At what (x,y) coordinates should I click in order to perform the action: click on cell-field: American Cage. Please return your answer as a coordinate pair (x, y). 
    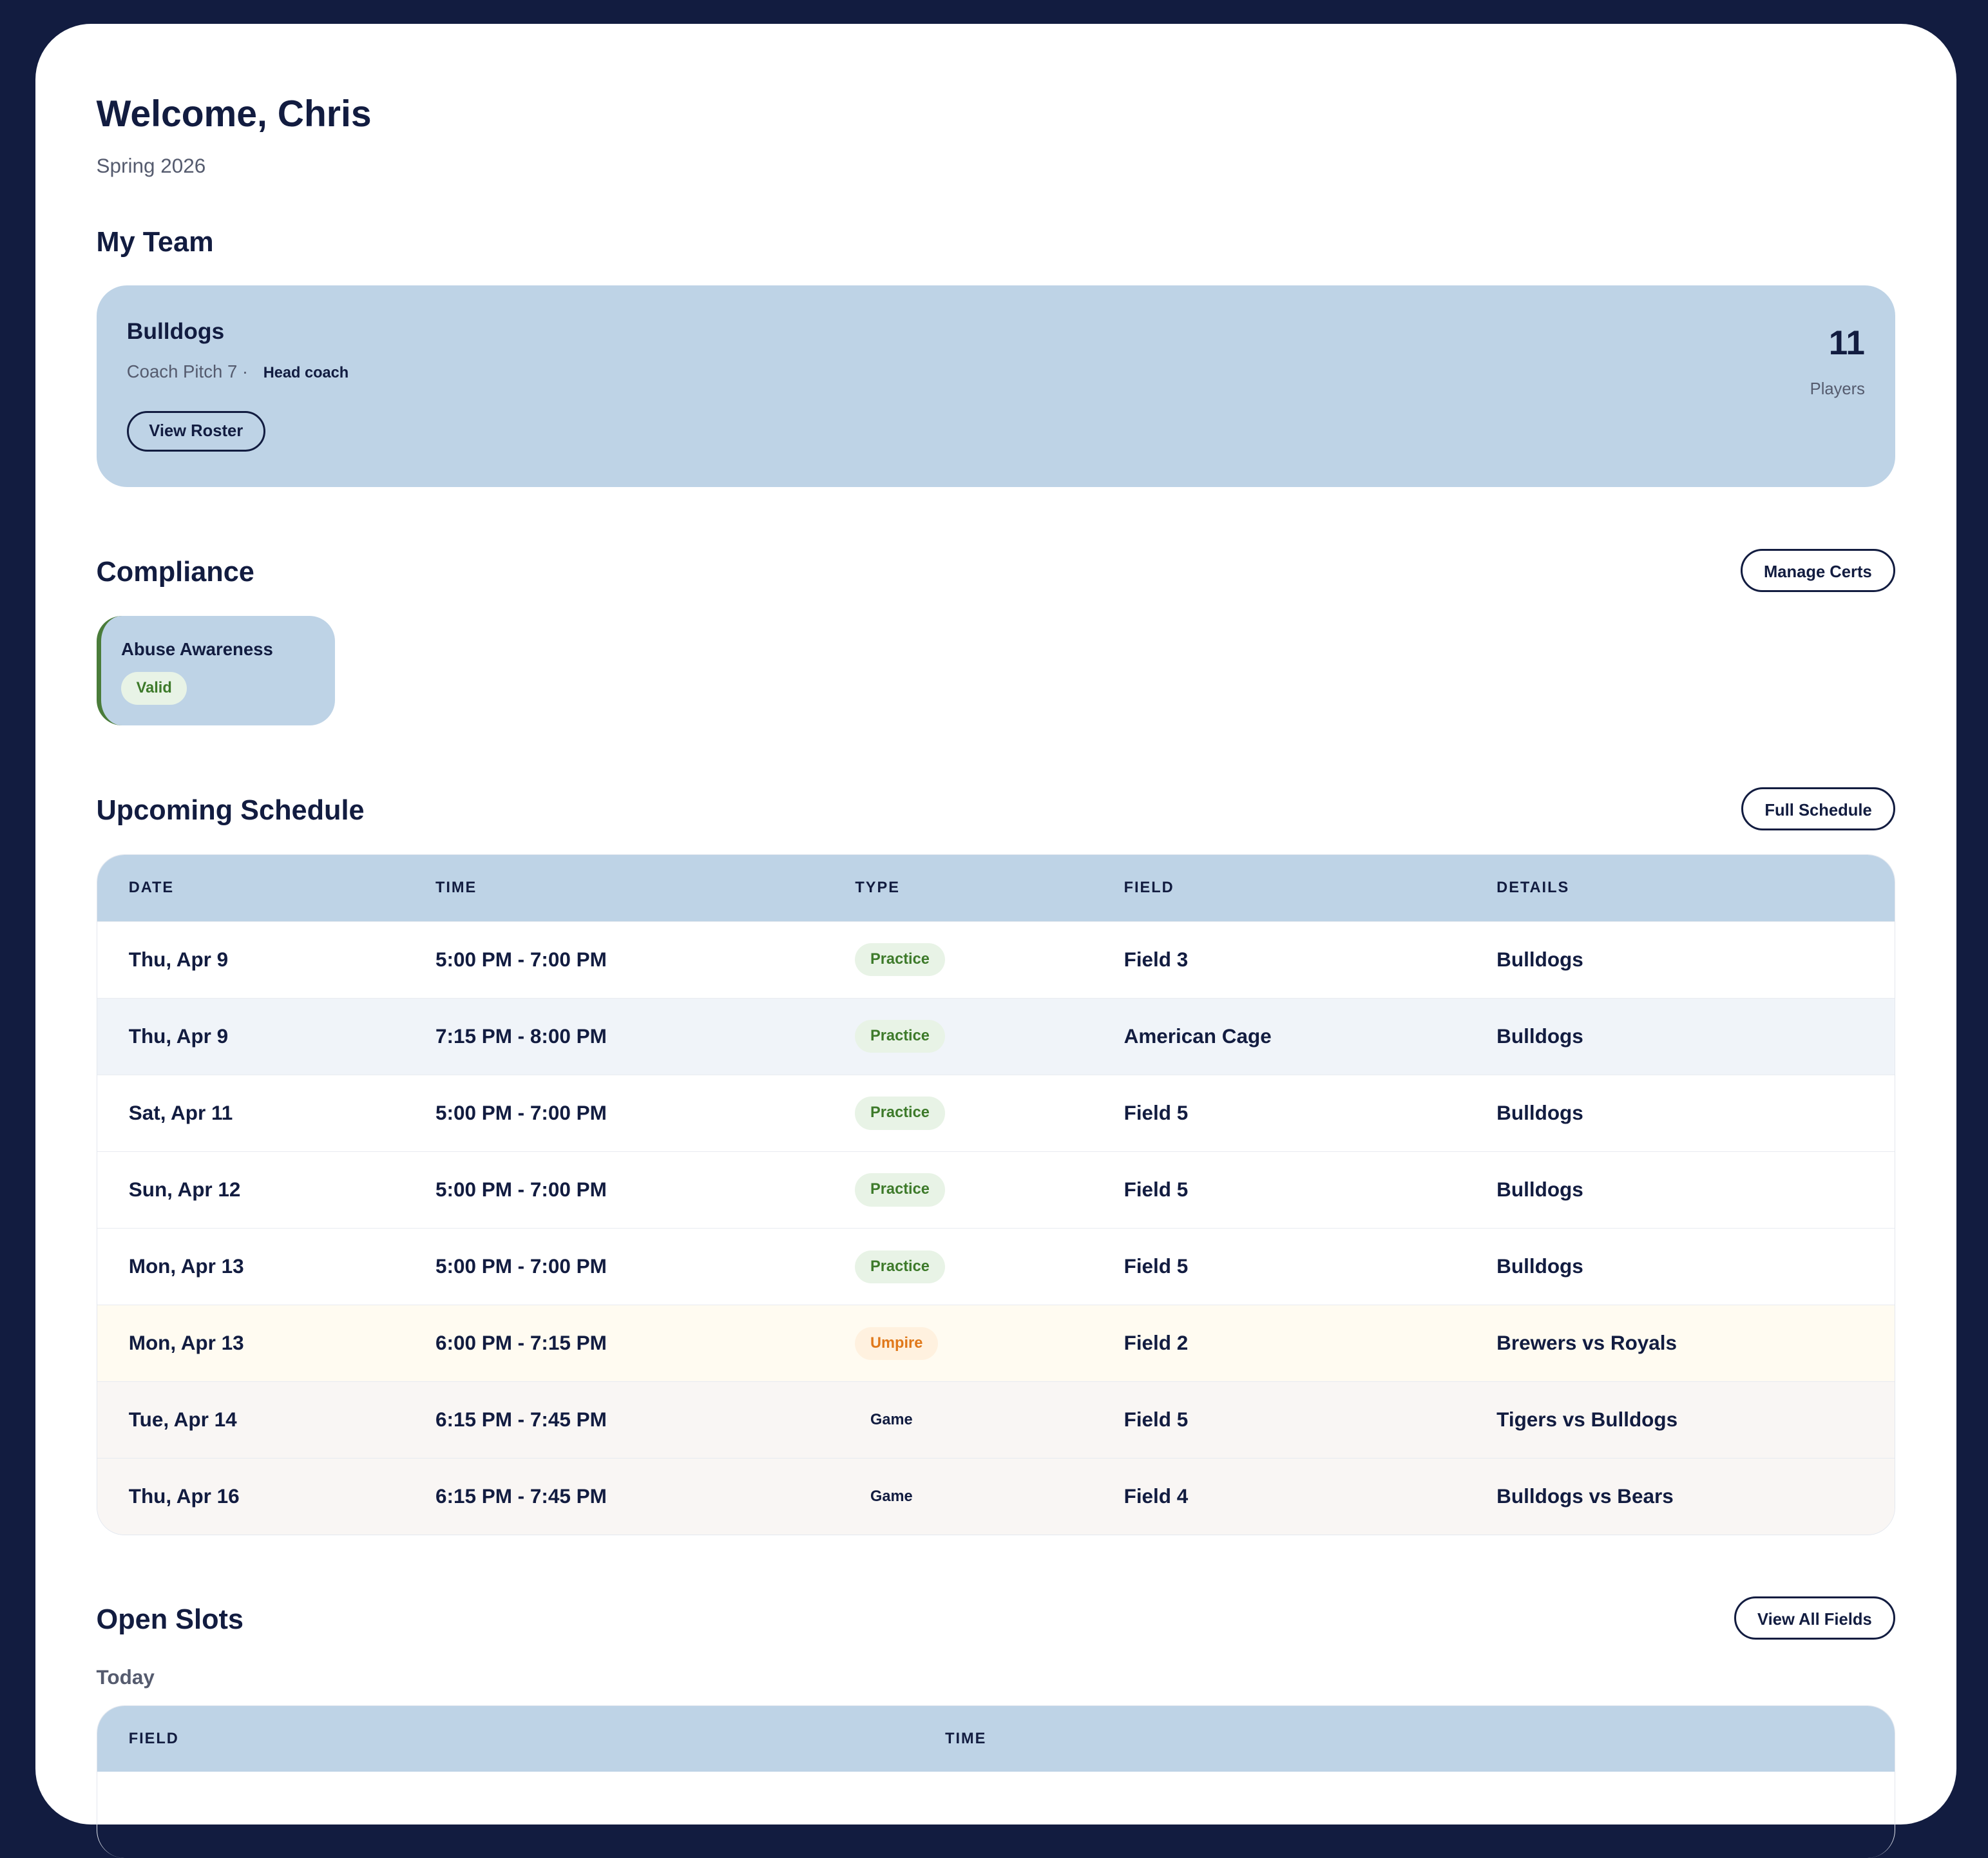
    Looking at the image, I should click on (1197, 1036).